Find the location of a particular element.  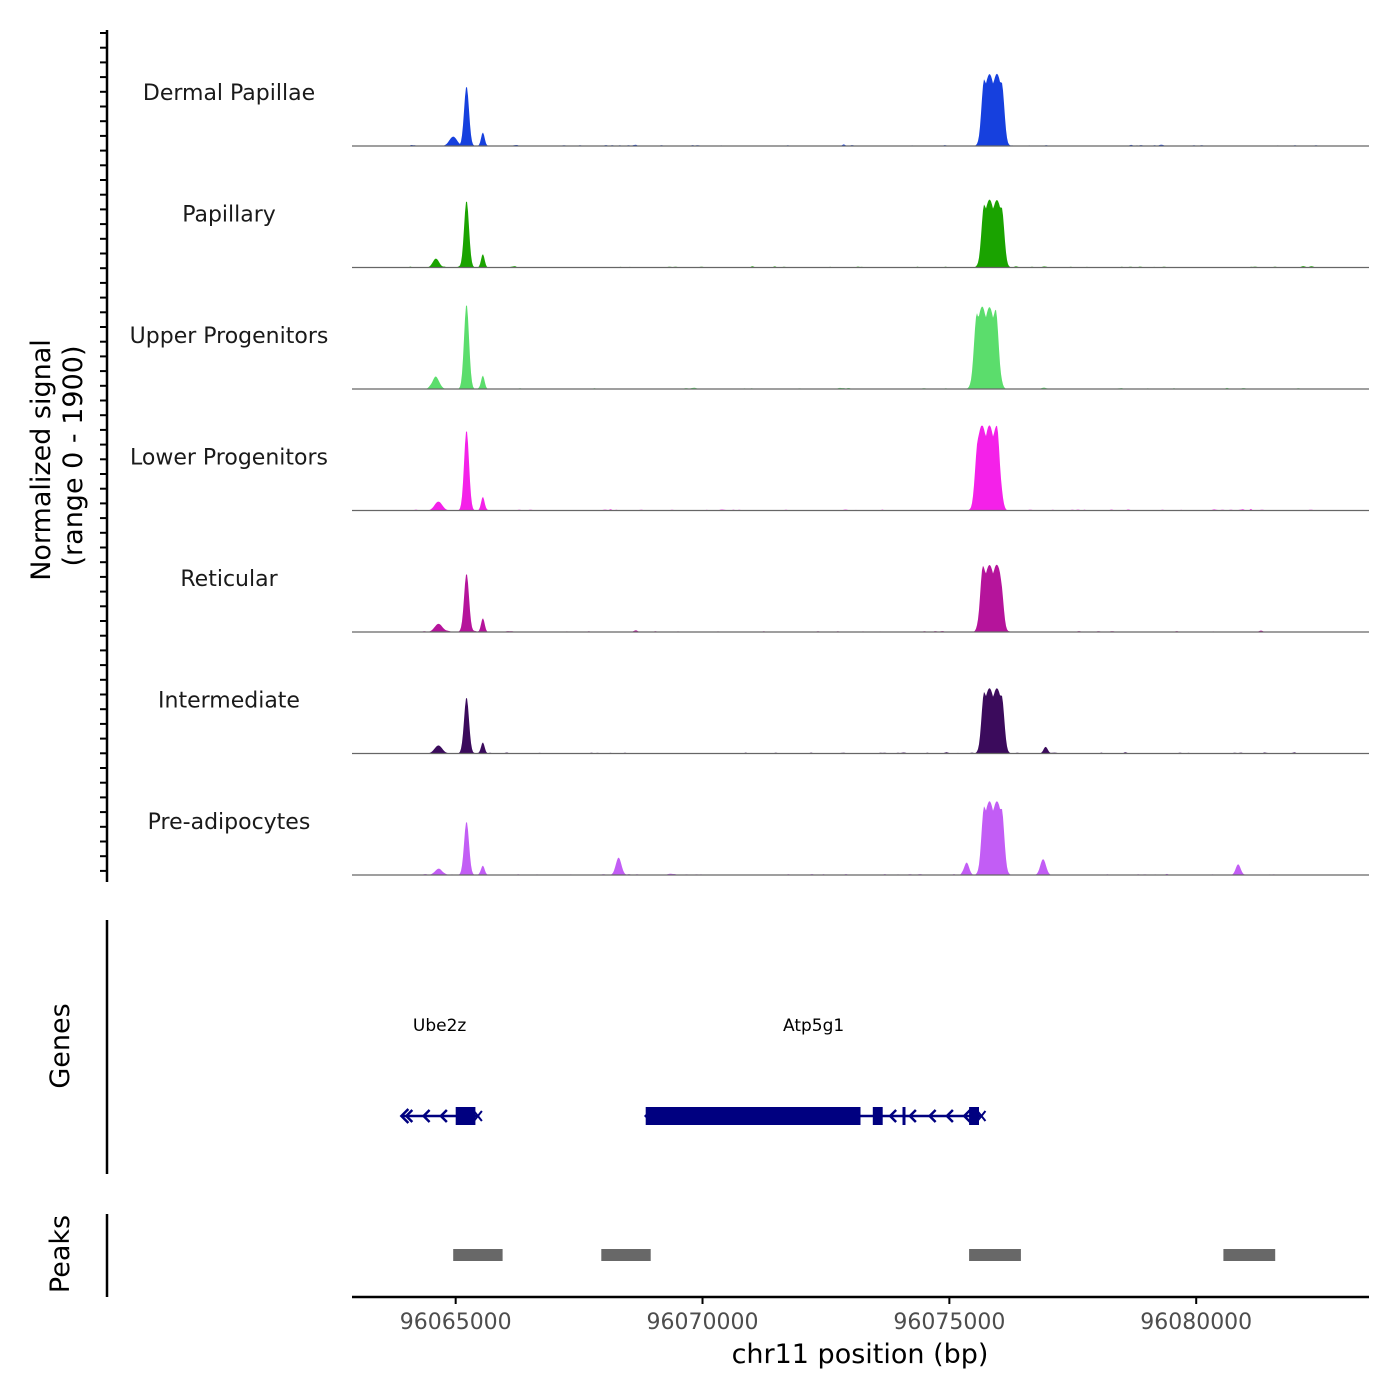

track-label: Reticular is located at coordinates (229, 579).